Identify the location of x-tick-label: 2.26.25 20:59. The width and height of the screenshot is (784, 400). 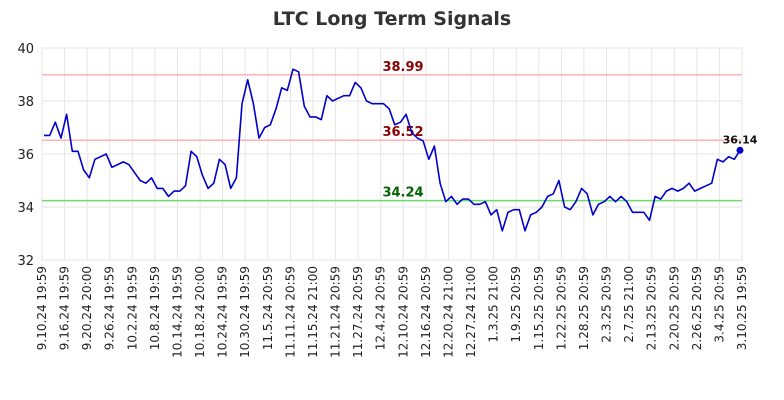
(697, 308).